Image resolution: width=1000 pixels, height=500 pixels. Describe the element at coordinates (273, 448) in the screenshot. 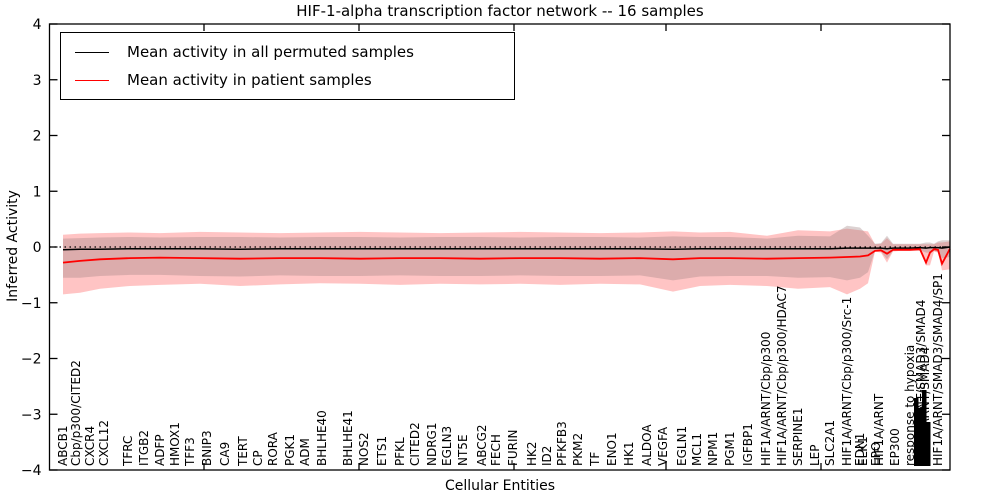

I see `xtick-entity-label: RORA` at that location.